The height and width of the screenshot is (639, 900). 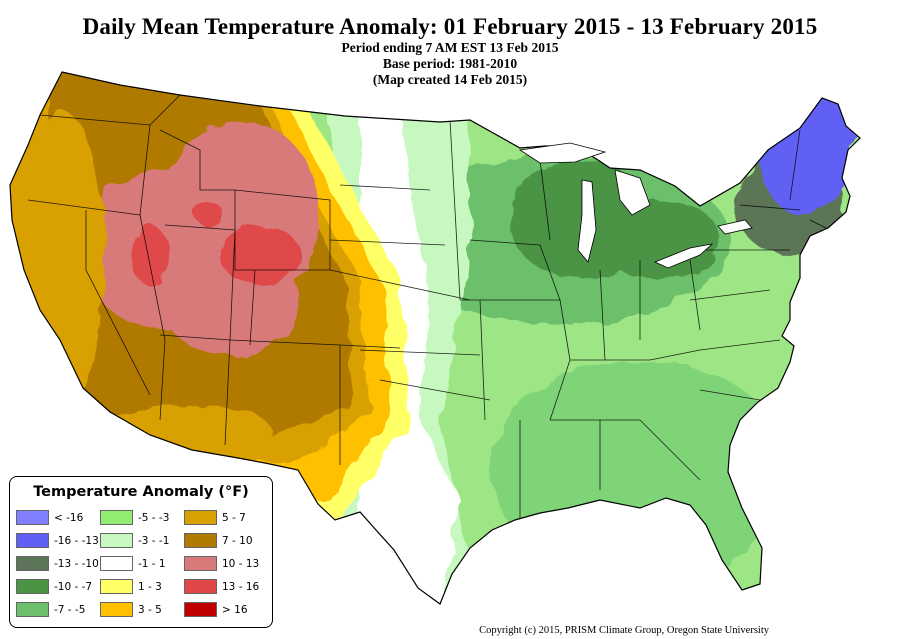 I want to click on legend-item: -7 - -5, so click(x=58, y=609).